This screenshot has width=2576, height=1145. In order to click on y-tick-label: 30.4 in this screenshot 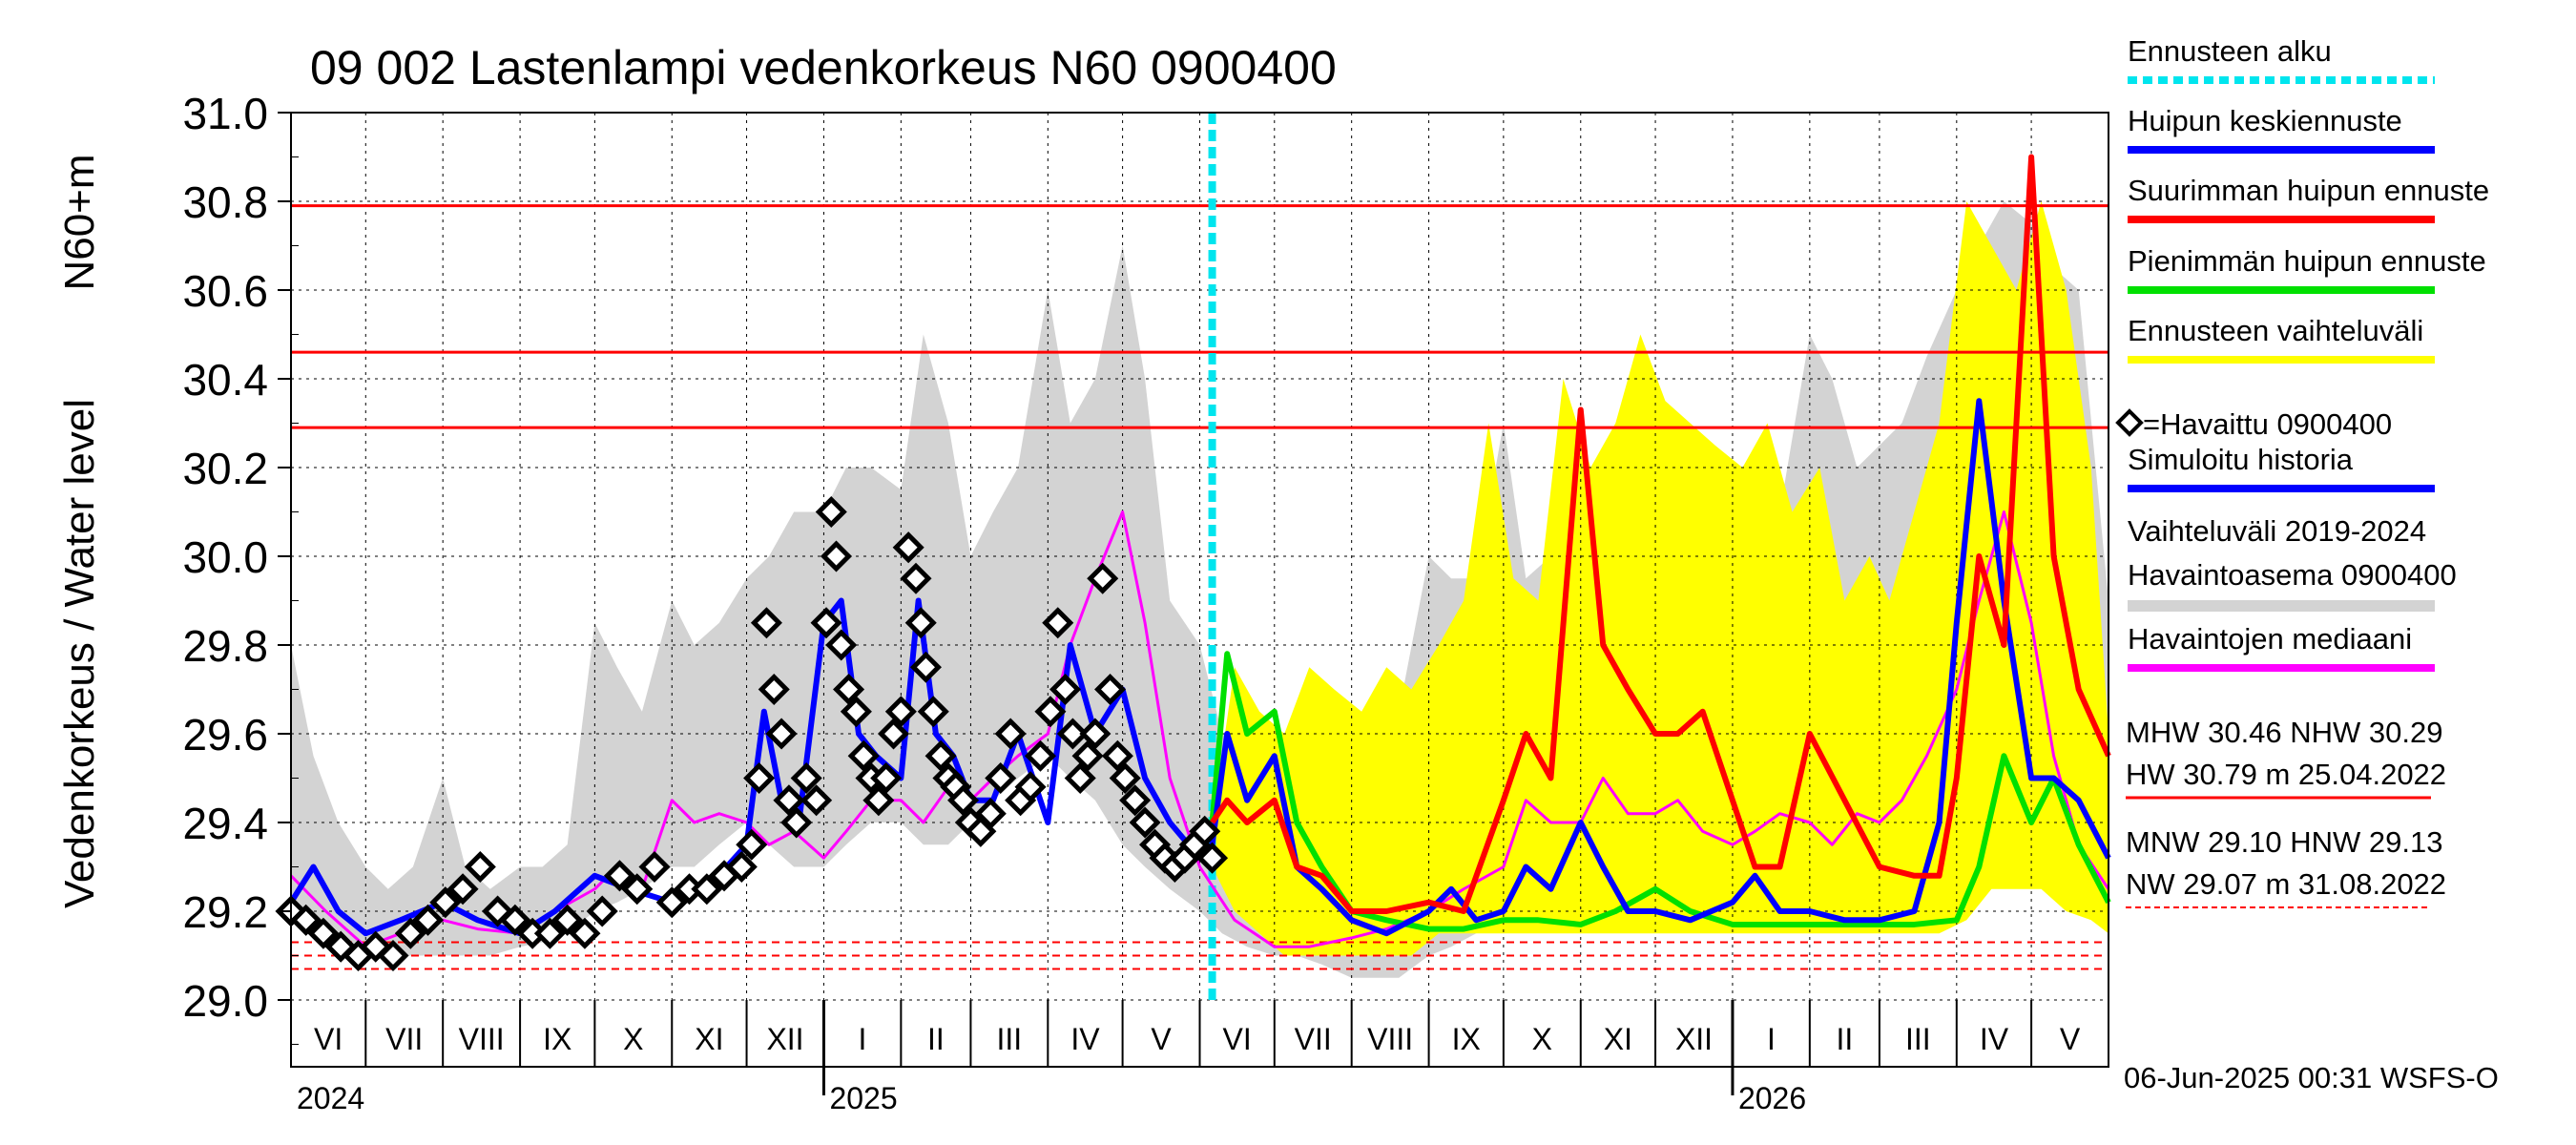, I will do `click(225, 380)`.